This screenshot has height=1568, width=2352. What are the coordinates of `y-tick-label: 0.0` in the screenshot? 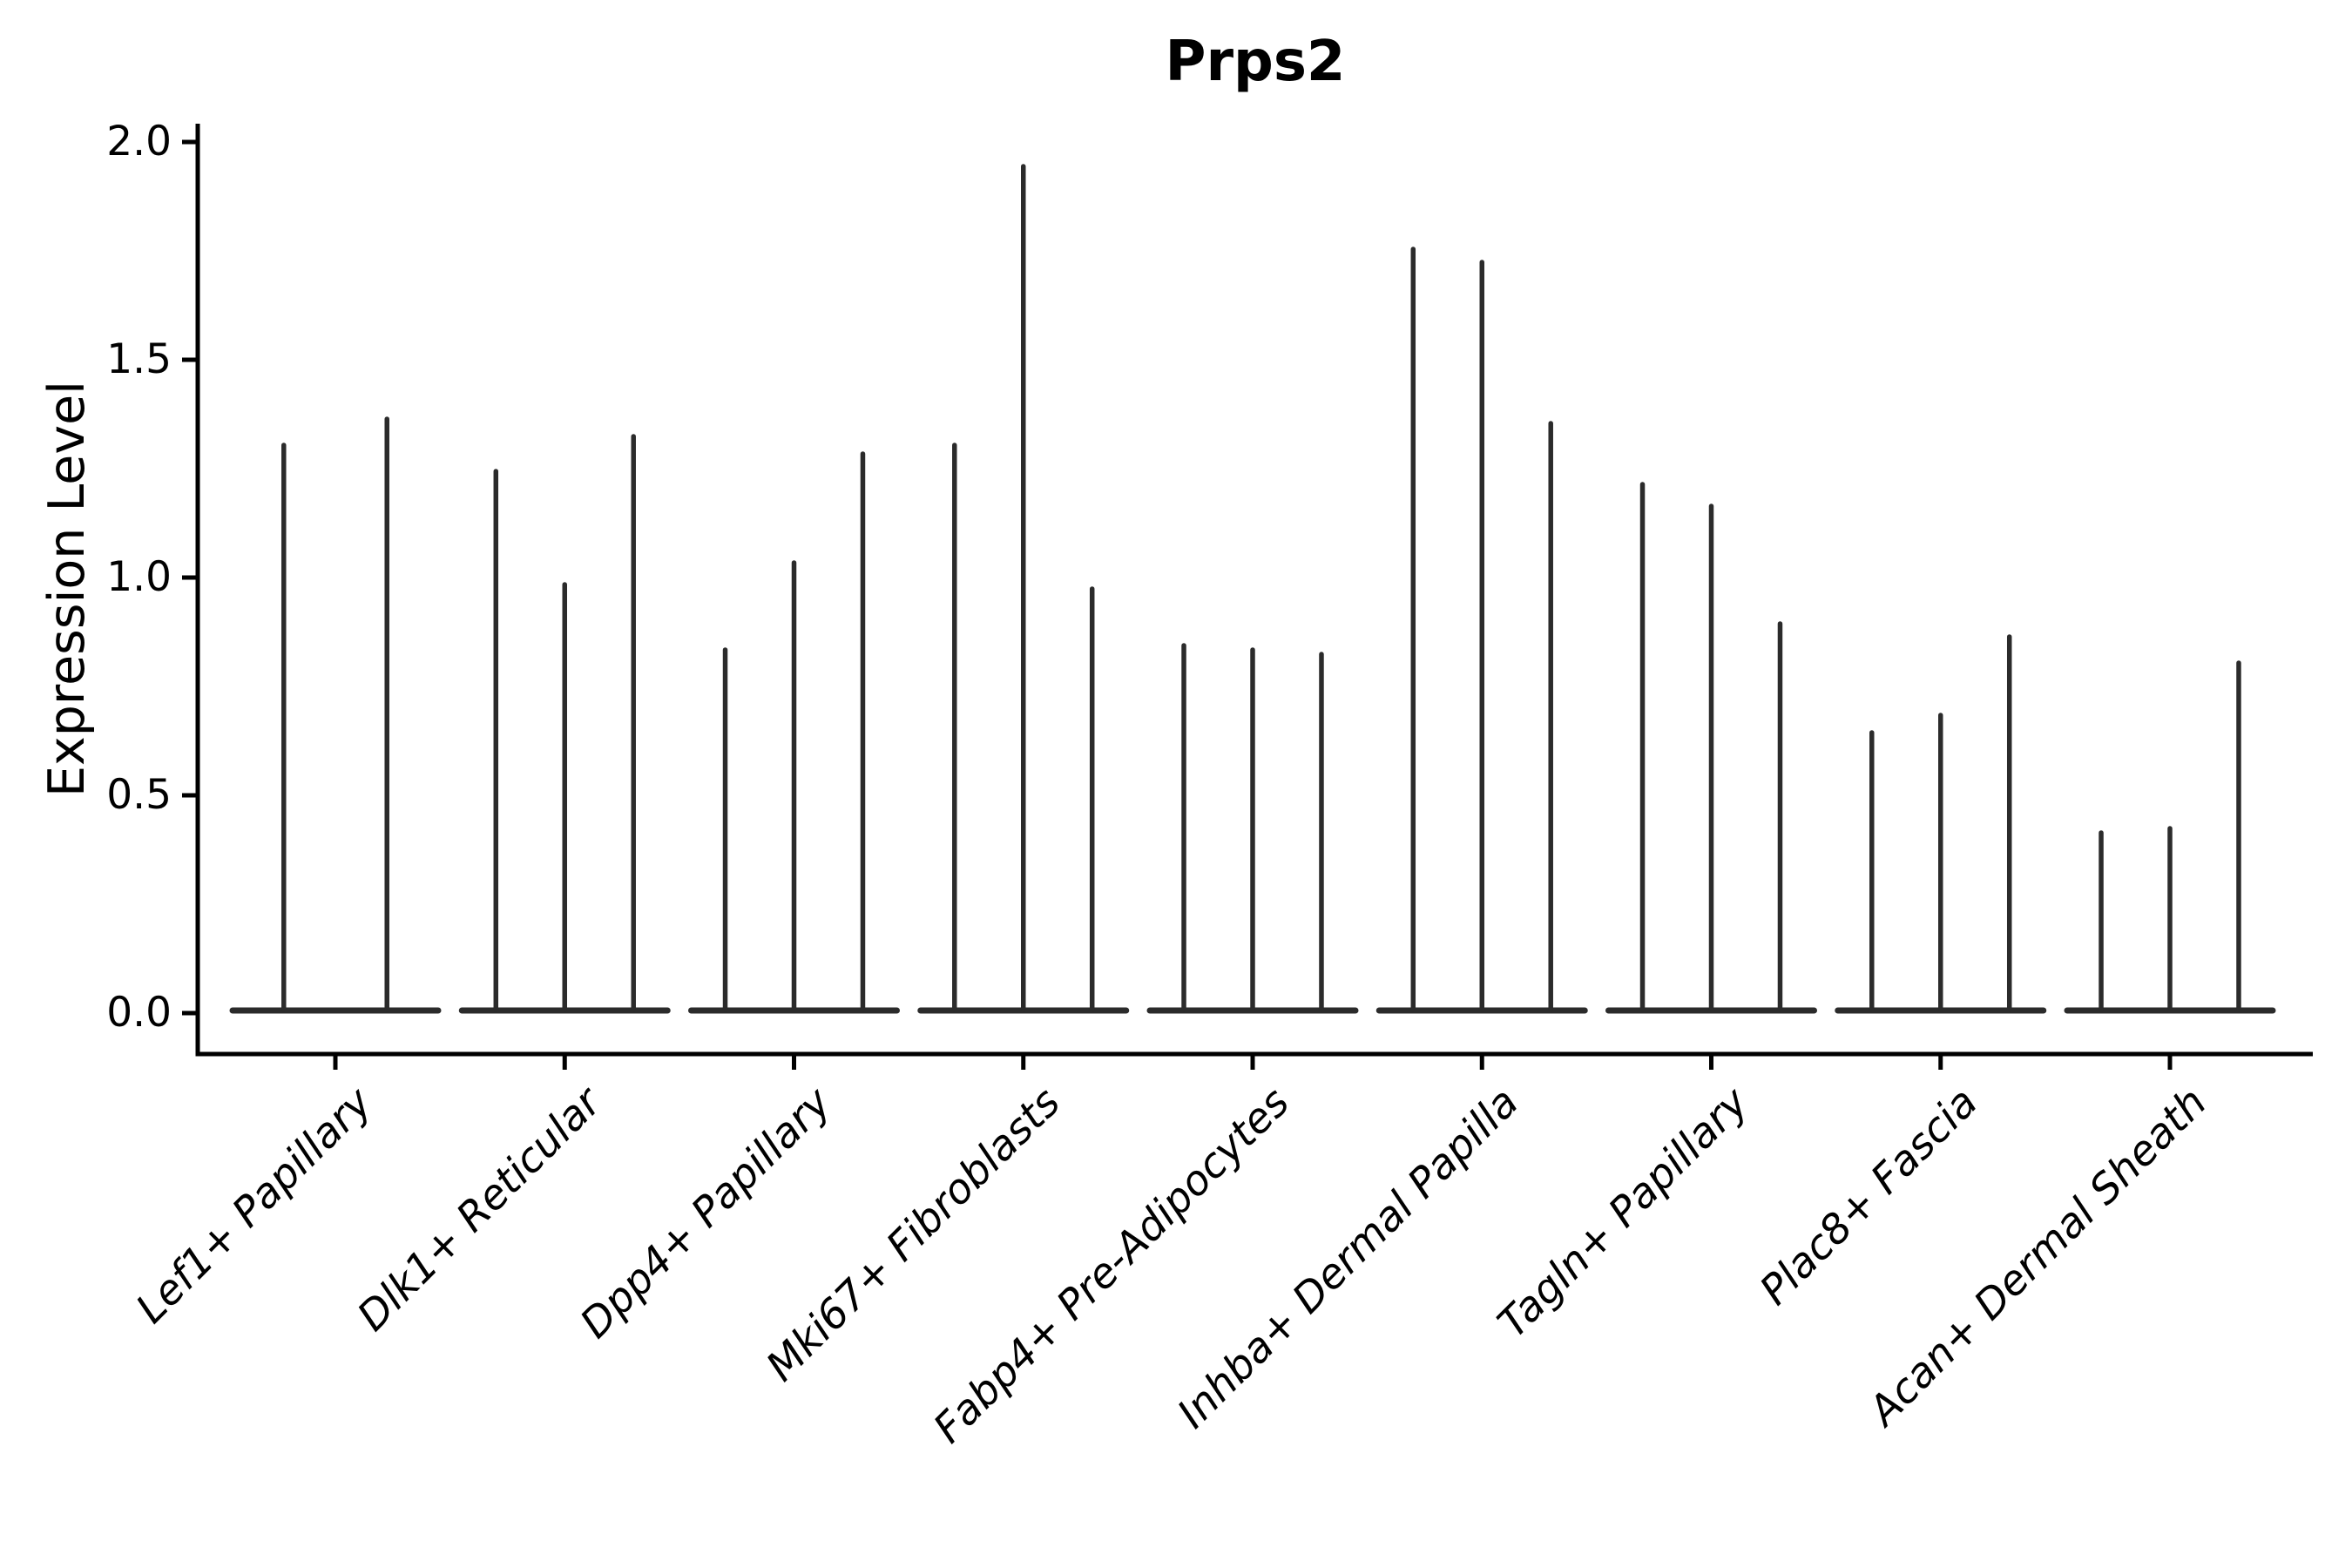 It's located at (139, 1013).